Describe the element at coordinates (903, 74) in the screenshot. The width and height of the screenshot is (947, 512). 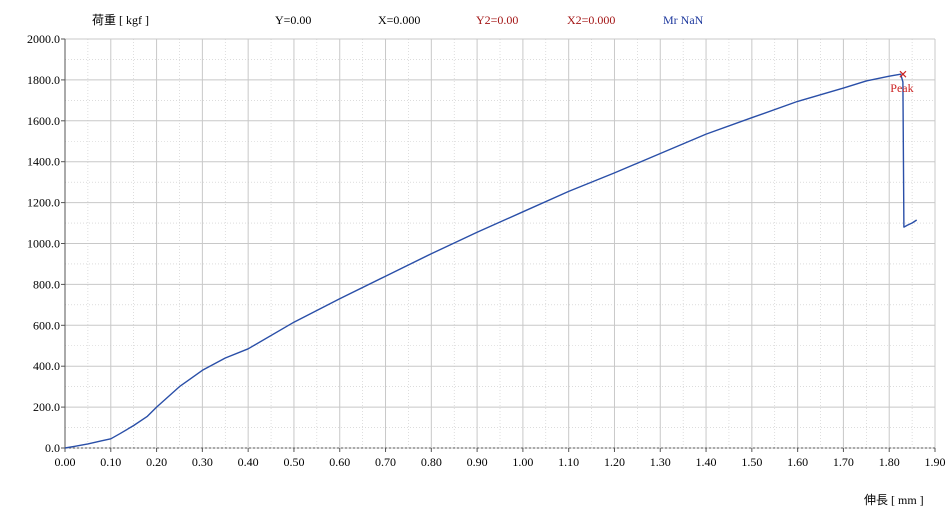
I see `peak-marker` at that location.